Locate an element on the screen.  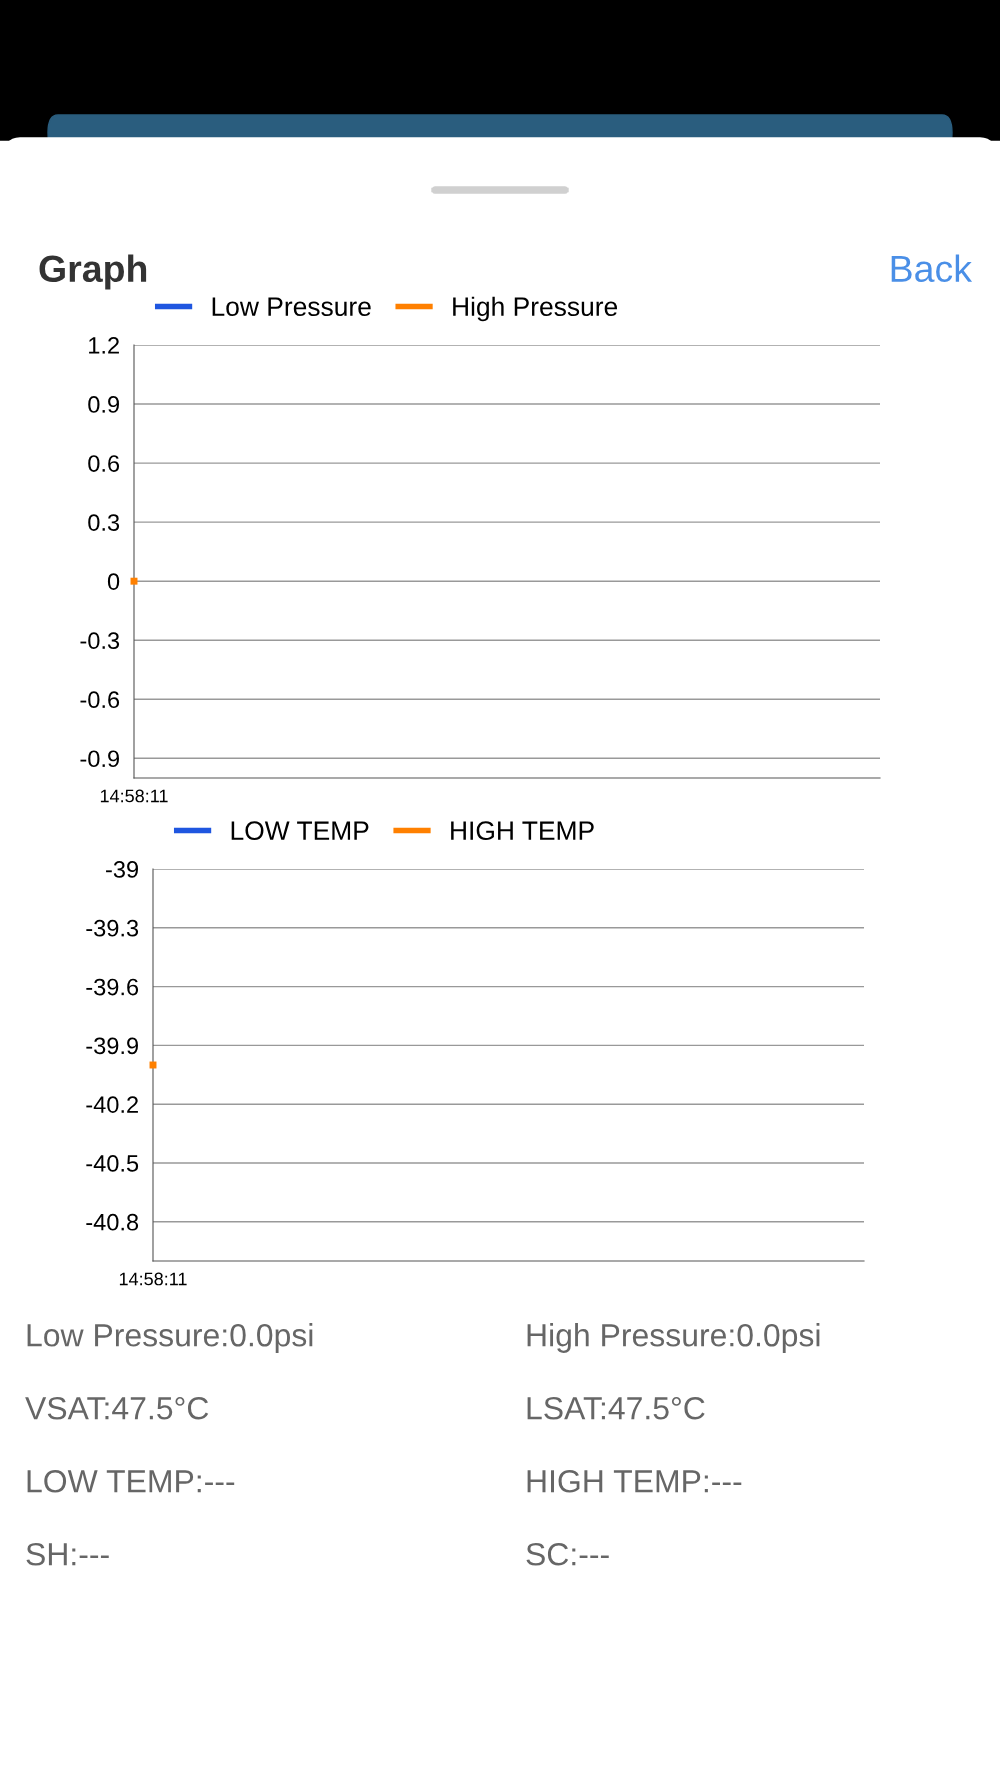
text: LSAT:47.5°C is located at coordinates (616, 1408).